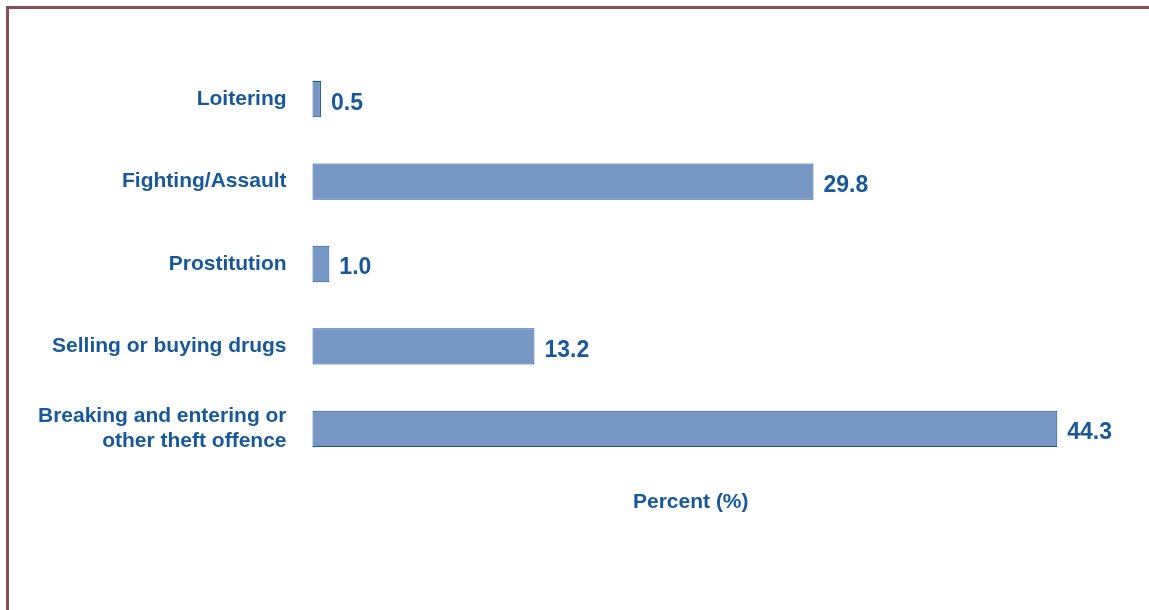 This screenshot has width=1149, height=610. What do you see at coordinates (846, 183) in the screenshot?
I see `data-label: 29.8` at bounding box center [846, 183].